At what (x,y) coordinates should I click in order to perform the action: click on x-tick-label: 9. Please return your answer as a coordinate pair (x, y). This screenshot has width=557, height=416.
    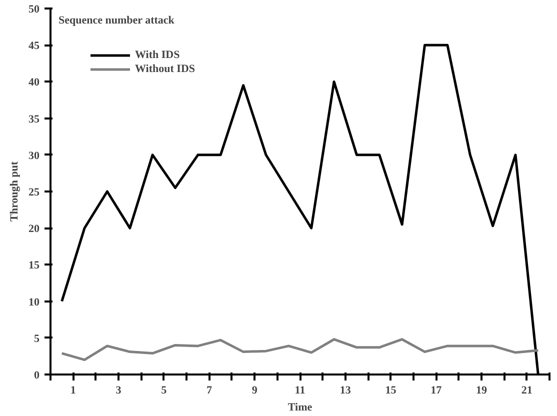
    Looking at the image, I should click on (255, 390).